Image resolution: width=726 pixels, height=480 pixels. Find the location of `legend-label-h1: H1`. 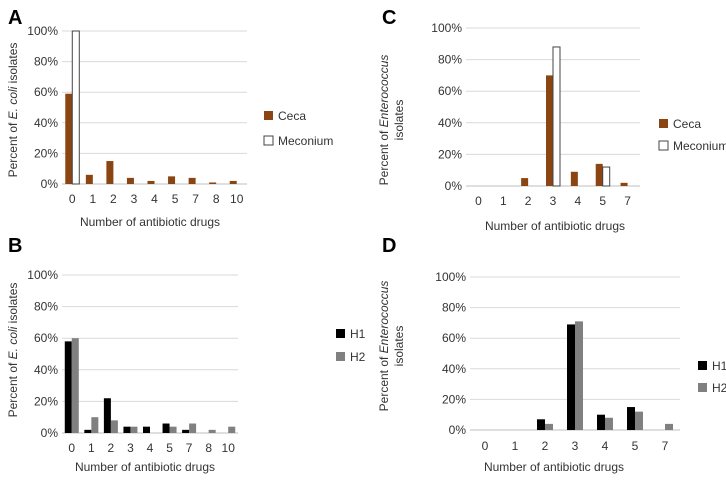

legend-label-h1: H1 is located at coordinates (719, 366).